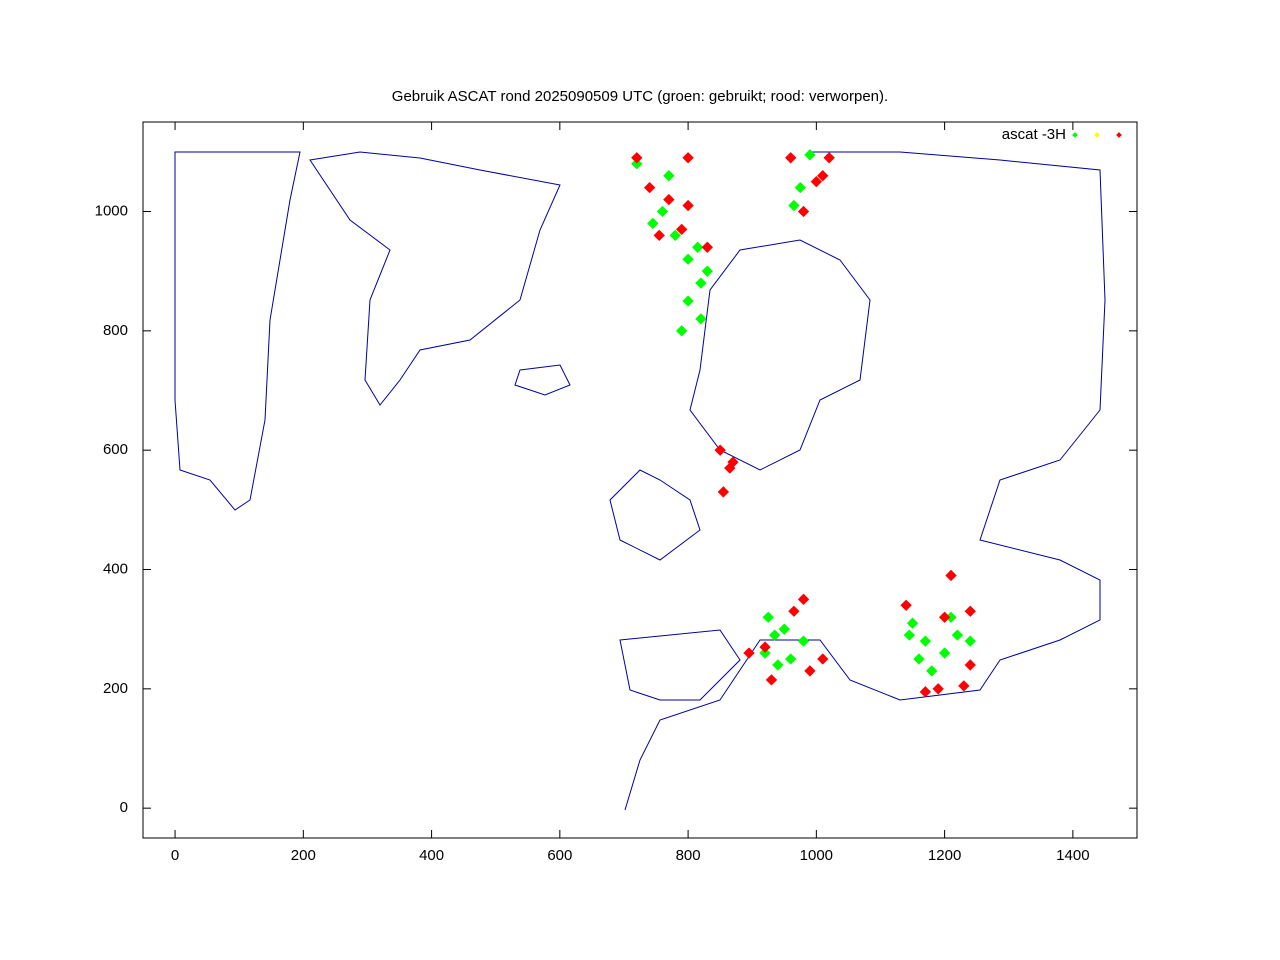  What do you see at coordinates (1072, 855) in the screenshot?
I see `x-tick-label: 1400` at bounding box center [1072, 855].